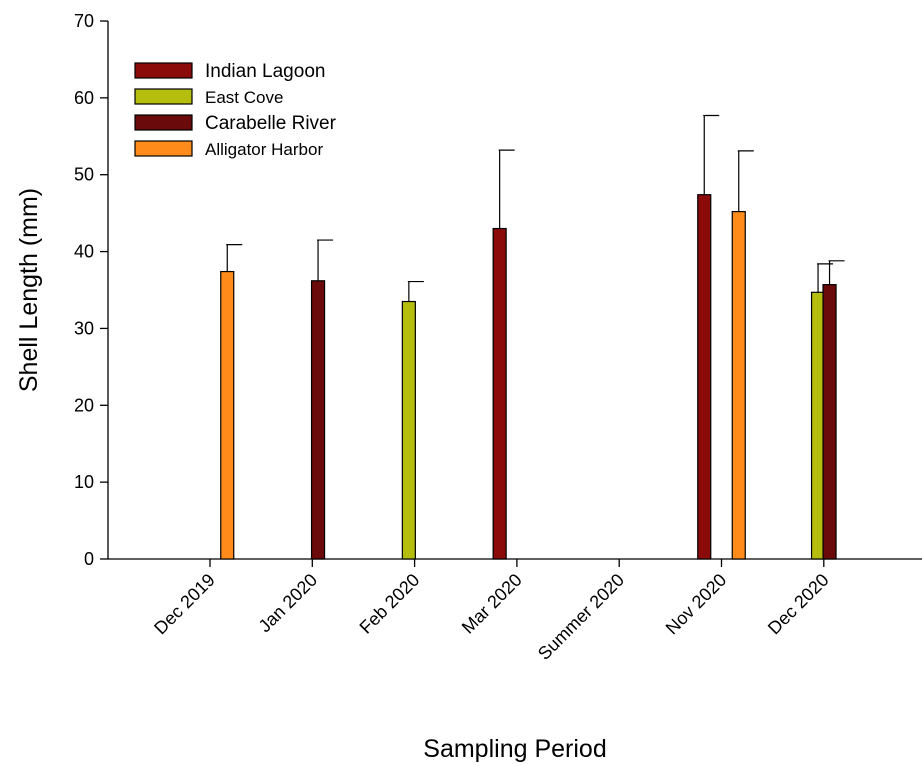 Image resolution: width=922 pixels, height=766 pixels. What do you see at coordinates (264, 149) in the screenshot?
I see `legend-label-alligator-harbor: Alligator Harbor` at bounding box center [264, 149].